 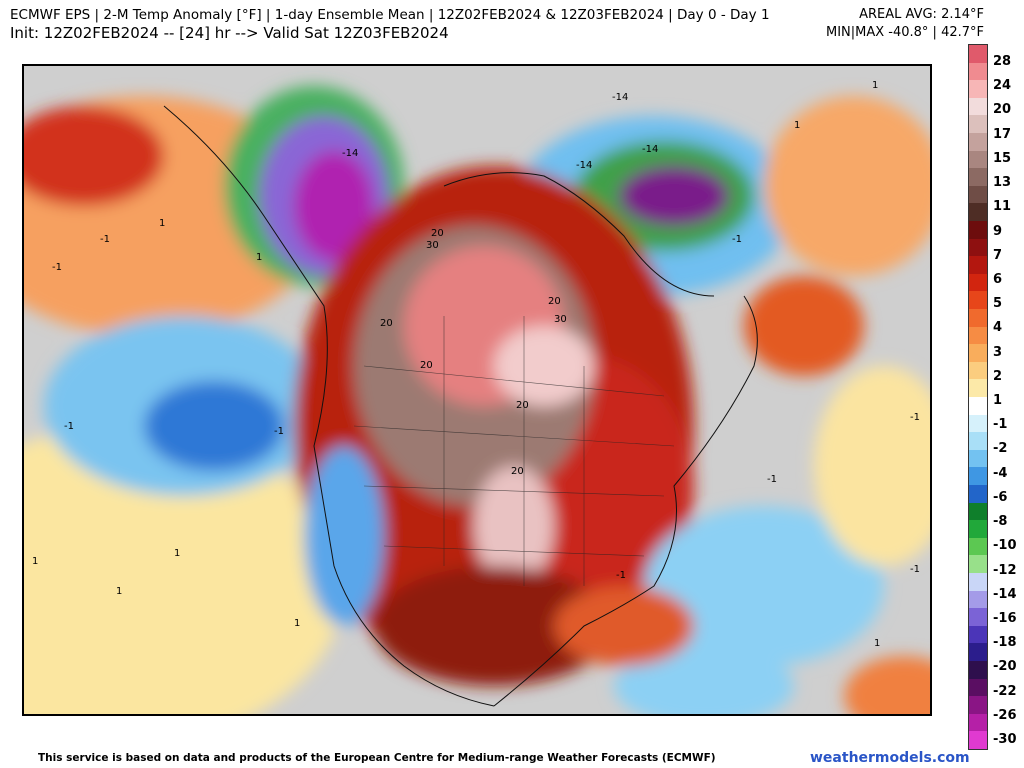 What do you see at coordinates (998, 304) in the screenshot?
I see `colorbar-tick-label: 5` at bounding box center [998, 304].